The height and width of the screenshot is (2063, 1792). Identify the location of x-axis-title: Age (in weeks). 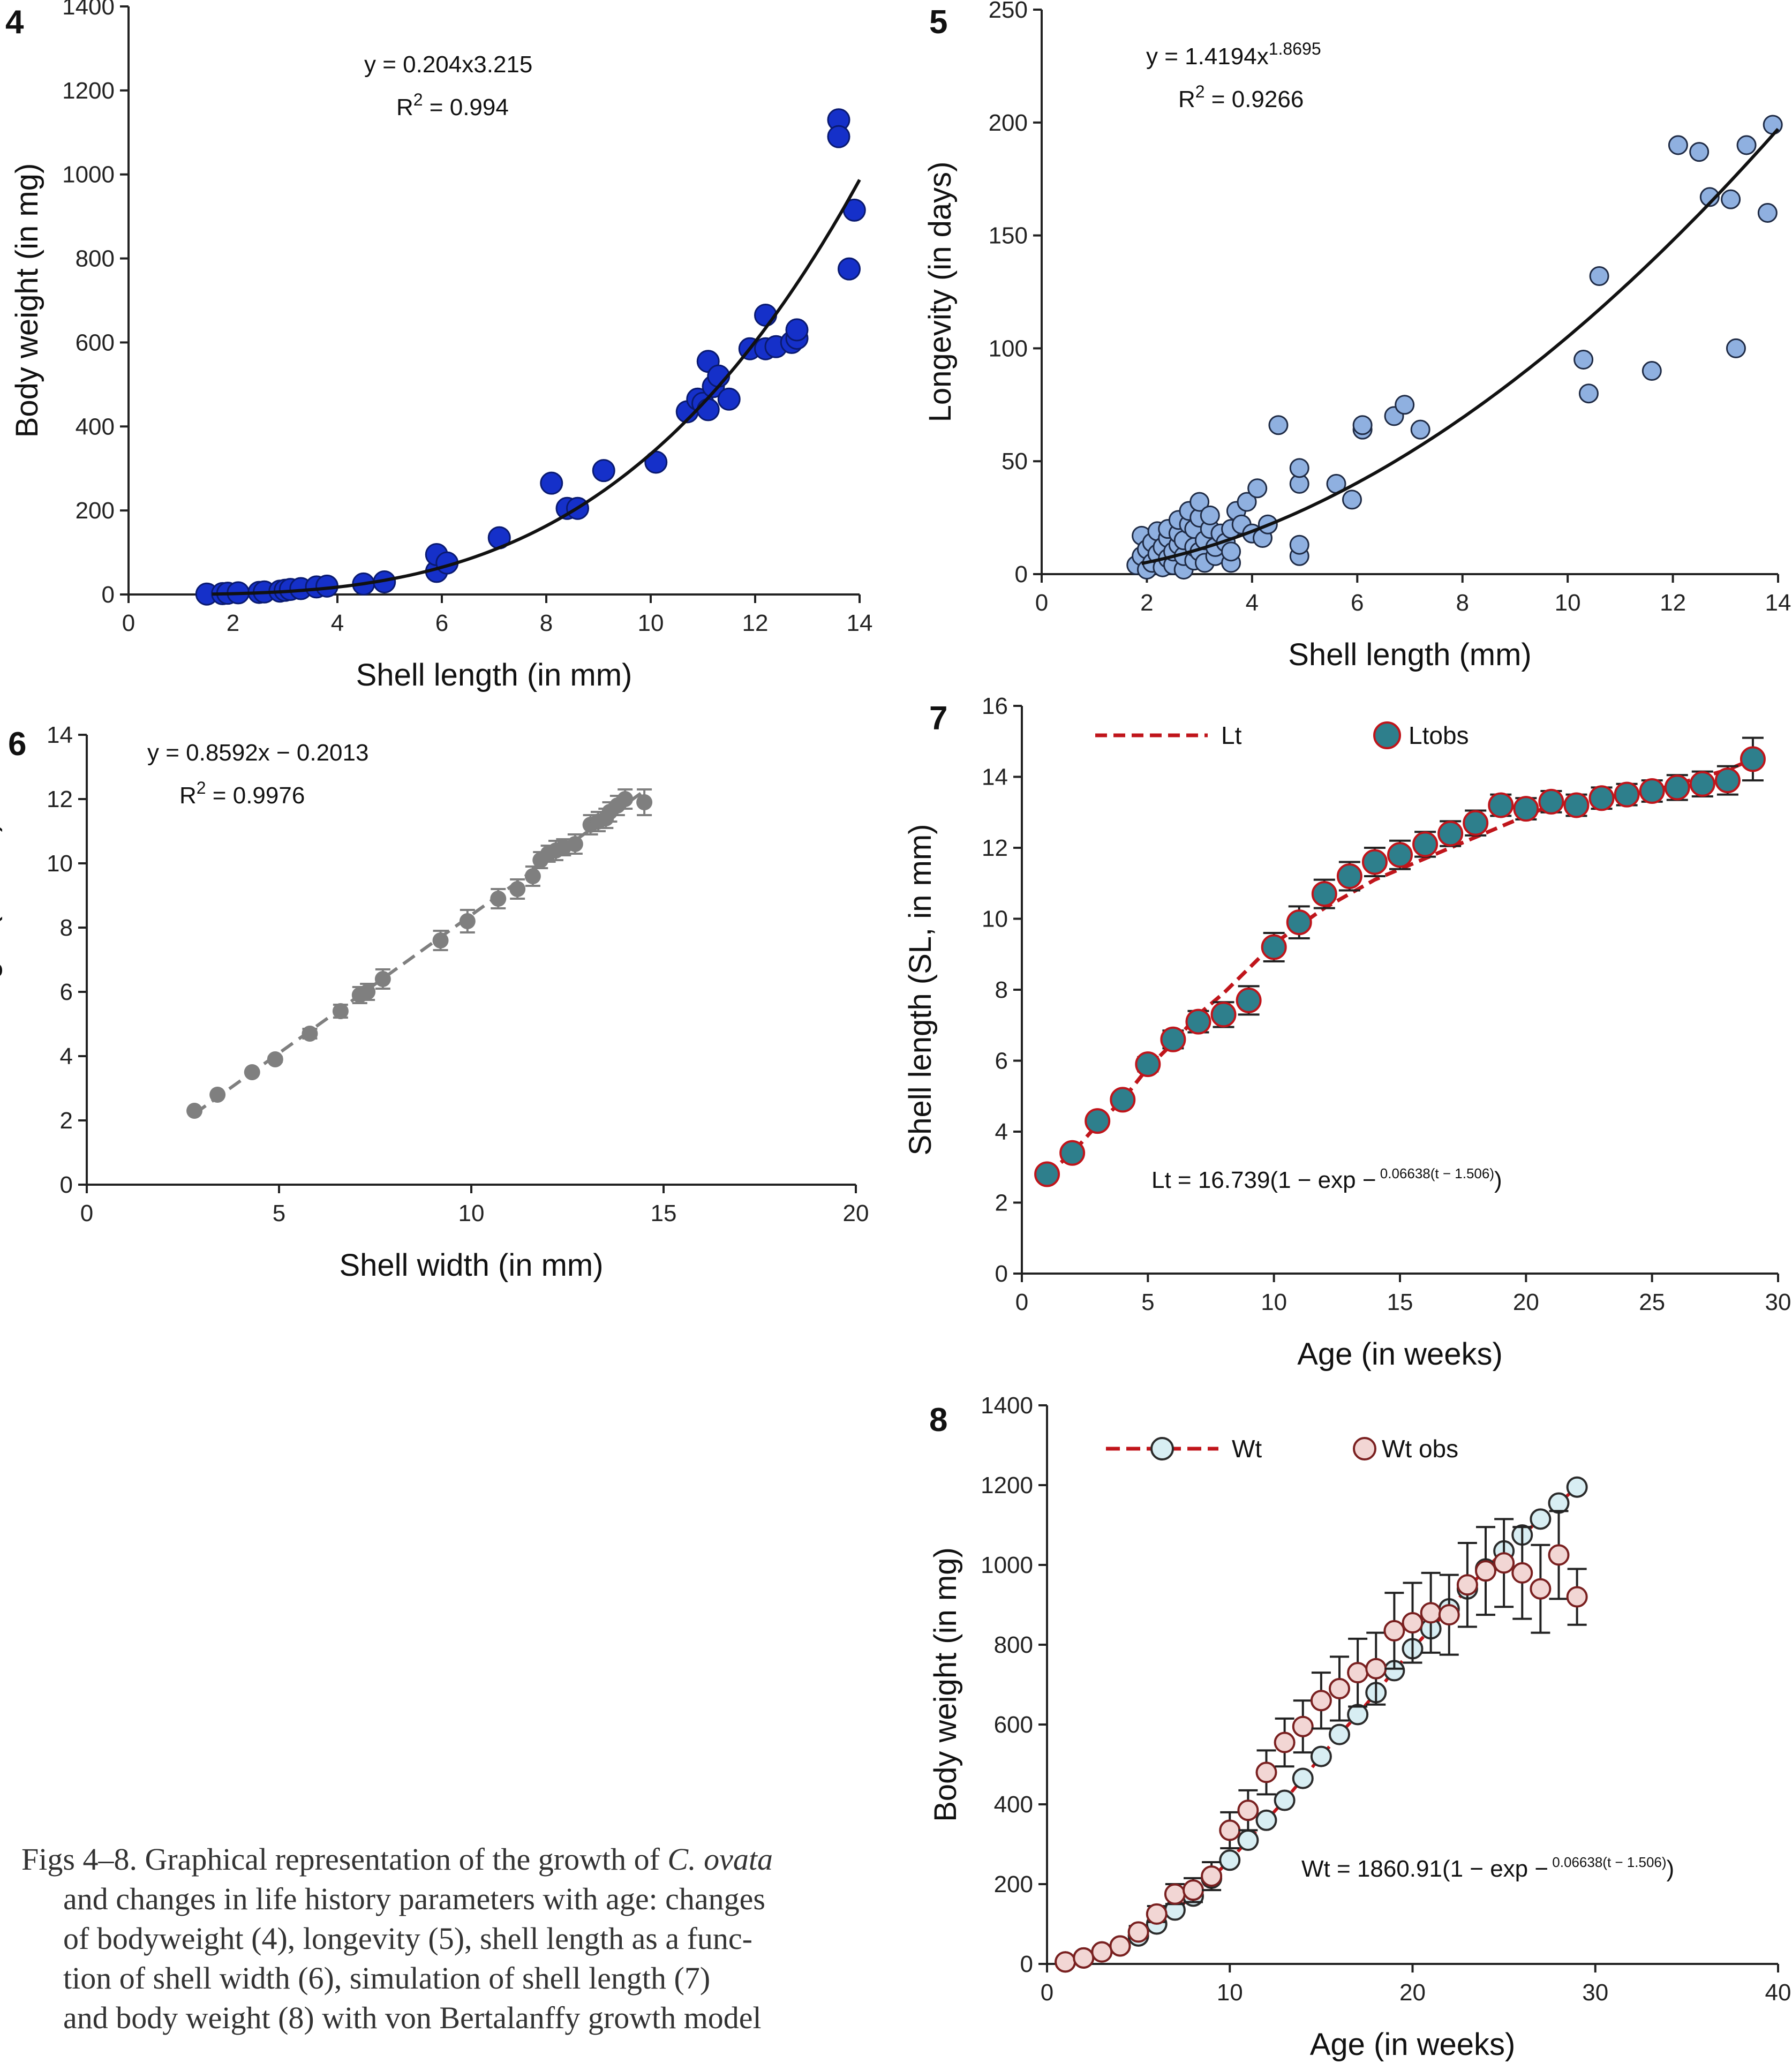
(1400, 1354).